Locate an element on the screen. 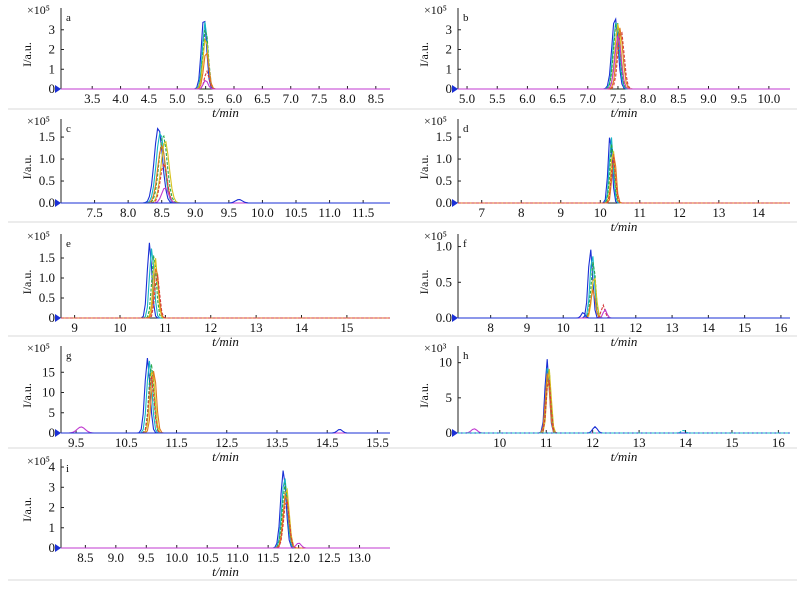  x-tick-label: 12.0 is located at coordinates (298, 557).